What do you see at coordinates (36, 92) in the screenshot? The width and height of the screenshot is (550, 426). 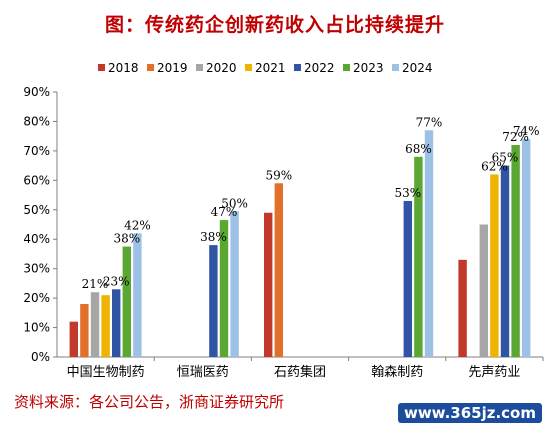 I see `y-tick-label: 90%` at bounding box center [36, 92].